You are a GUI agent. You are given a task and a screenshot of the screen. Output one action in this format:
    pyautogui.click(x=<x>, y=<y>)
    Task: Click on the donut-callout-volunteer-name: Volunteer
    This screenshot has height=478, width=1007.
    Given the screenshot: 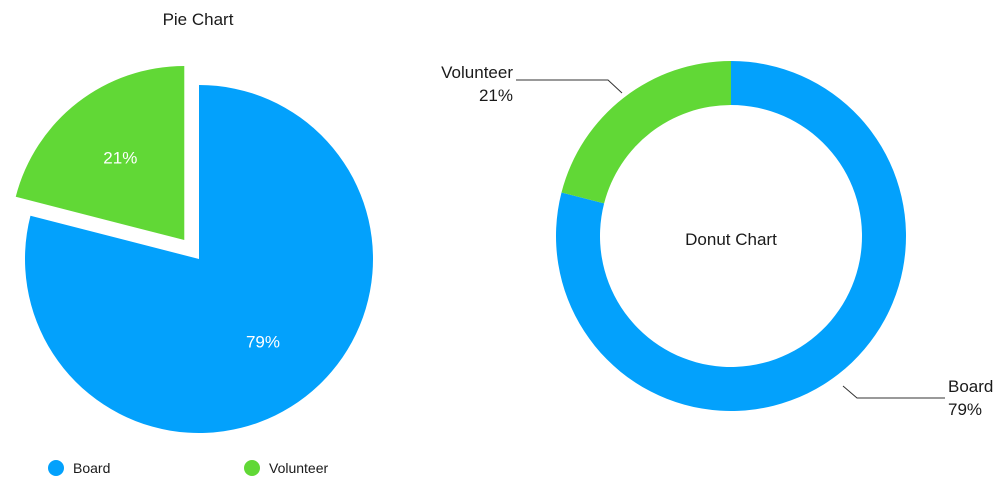 What is the action you would take?
    pyautogui.click(x=477, y=72)
    